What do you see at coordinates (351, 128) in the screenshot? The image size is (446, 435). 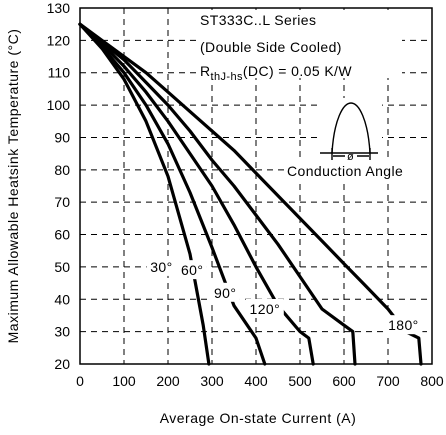 I see `inset-half-sine` at bounding box center [351, 128].